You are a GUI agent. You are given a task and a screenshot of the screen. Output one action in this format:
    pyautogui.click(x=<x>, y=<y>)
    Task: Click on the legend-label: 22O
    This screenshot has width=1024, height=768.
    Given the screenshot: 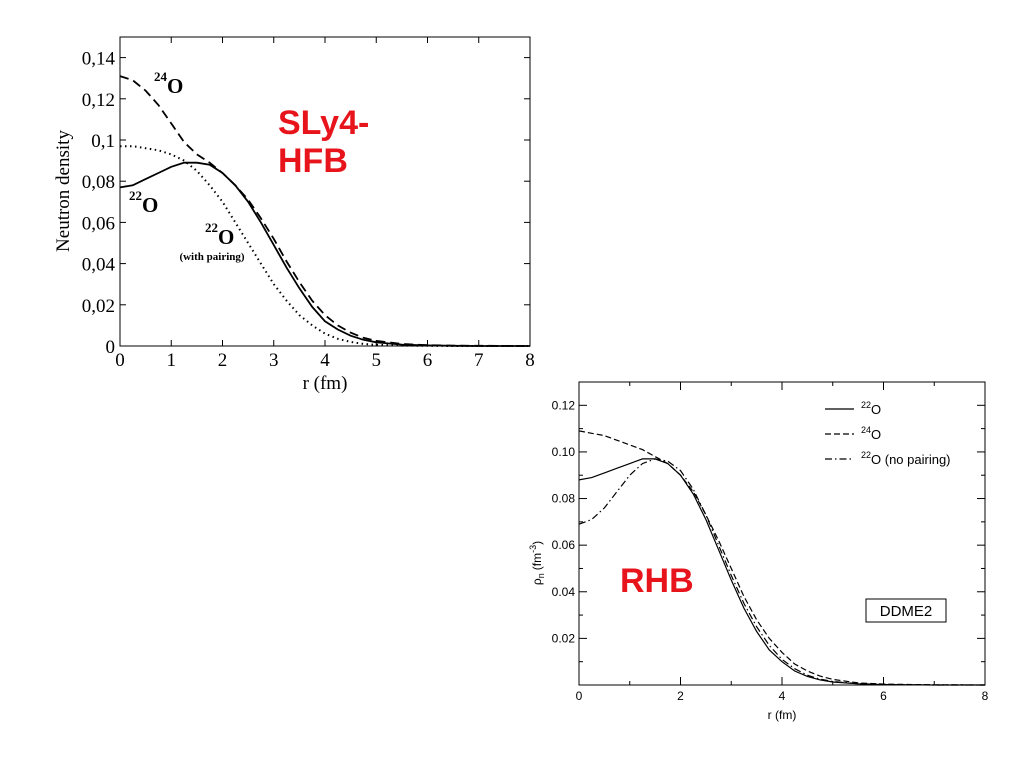 What is the action you would take?
    pyautogui.click(x=871, y=408)
    